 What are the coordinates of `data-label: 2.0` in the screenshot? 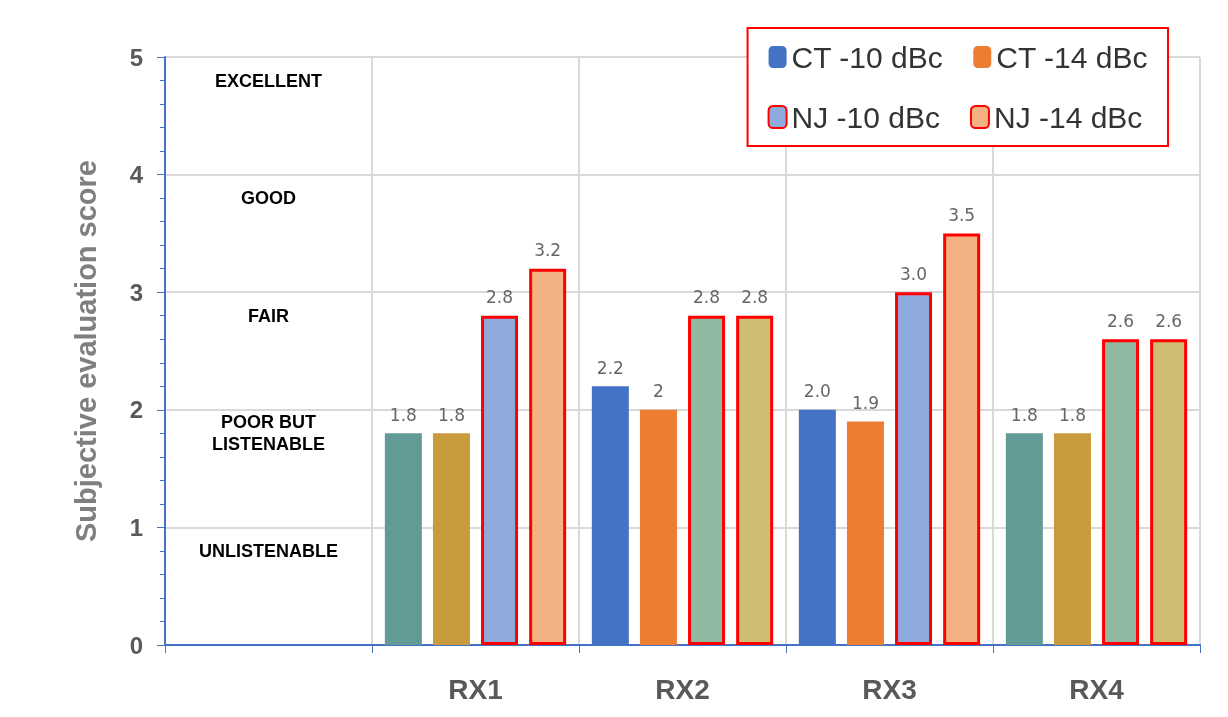 It's located at (817, 391).